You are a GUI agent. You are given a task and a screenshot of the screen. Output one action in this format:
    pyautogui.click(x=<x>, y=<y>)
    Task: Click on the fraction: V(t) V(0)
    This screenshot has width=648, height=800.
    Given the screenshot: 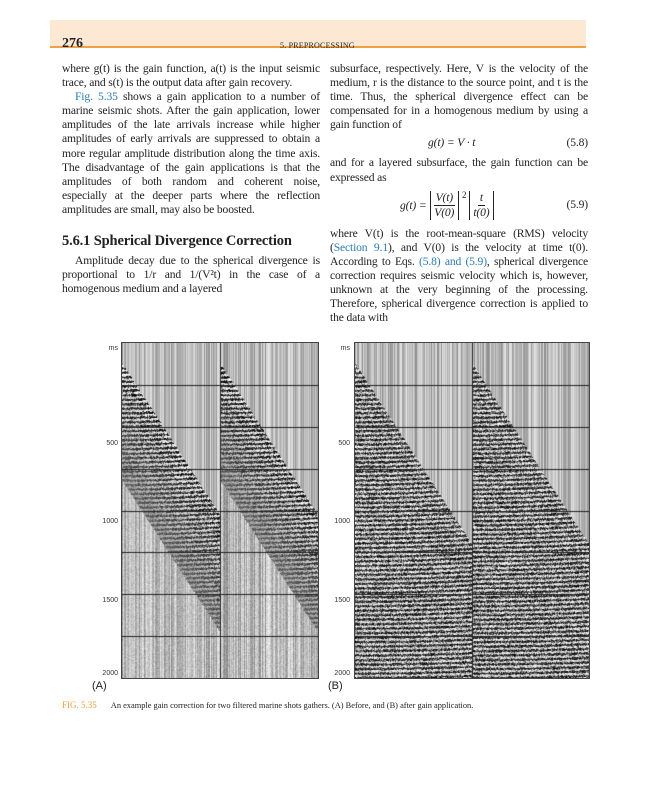 What is the action you would take?
    pyautogui.click(x=444, y=206)
    